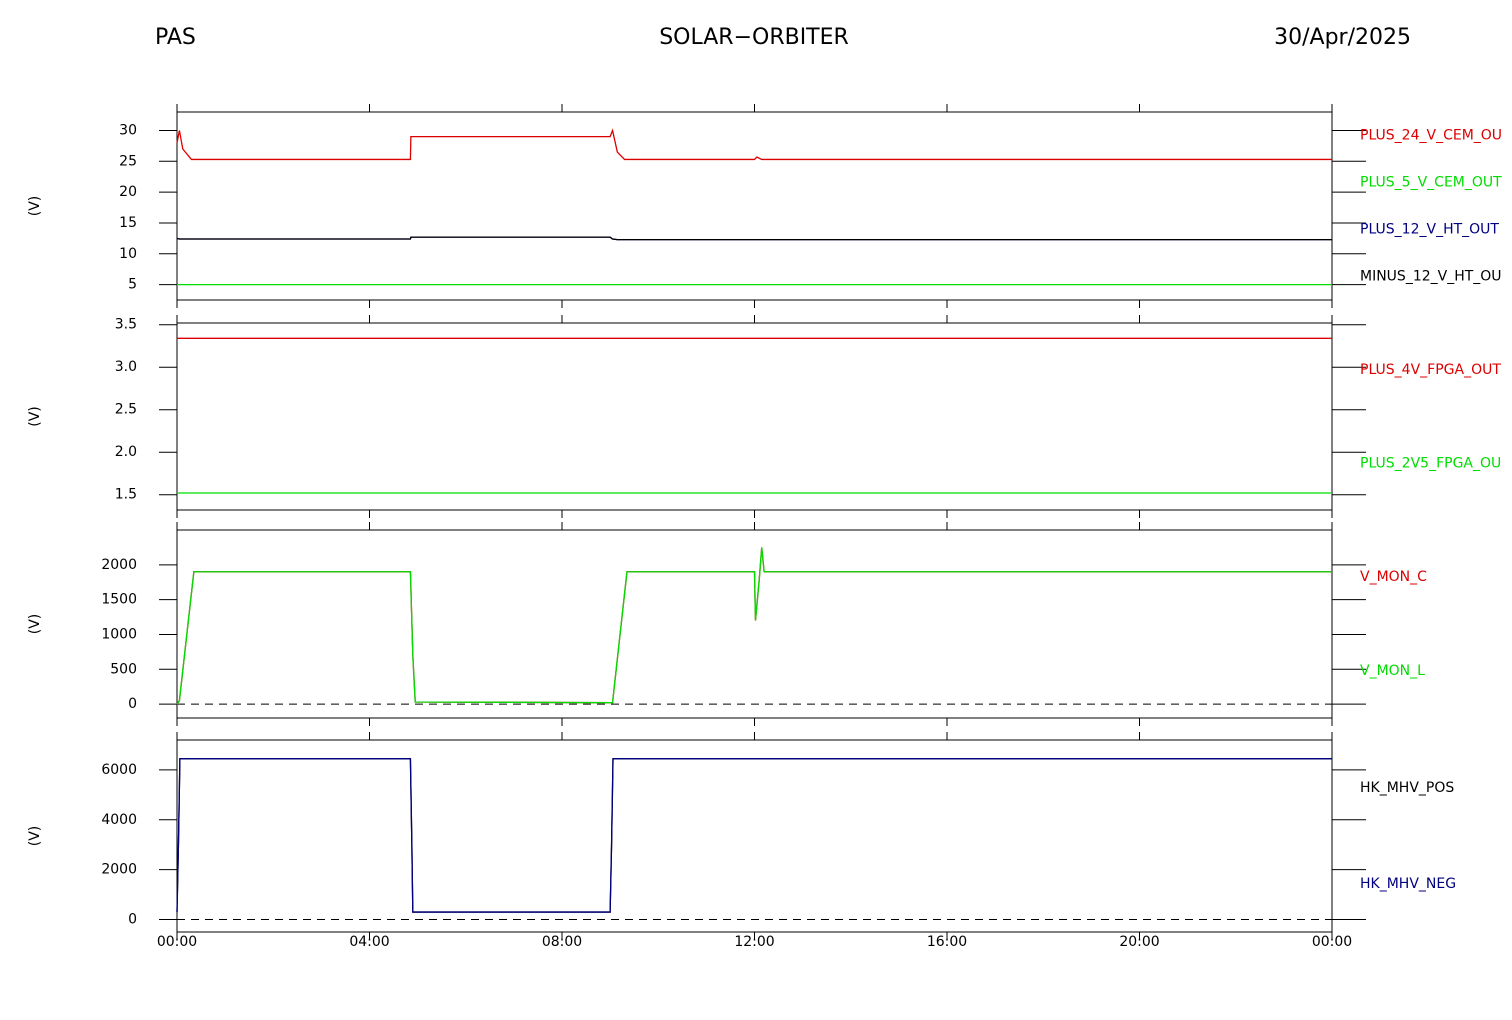 The image size is (1512, 1020). I want to click on y-tick-label: 1.5, so click(126, 495).